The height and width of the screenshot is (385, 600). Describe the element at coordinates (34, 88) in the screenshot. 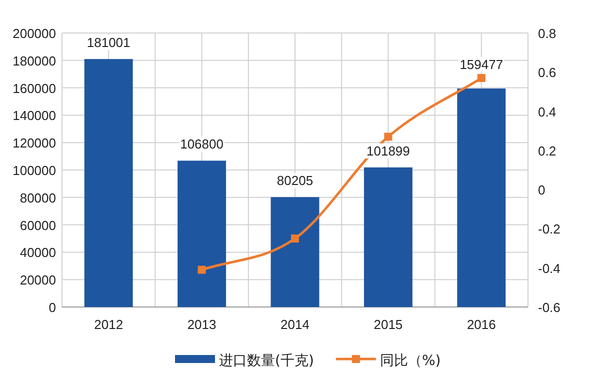

I see `y-tick-label: 160000` at that location.